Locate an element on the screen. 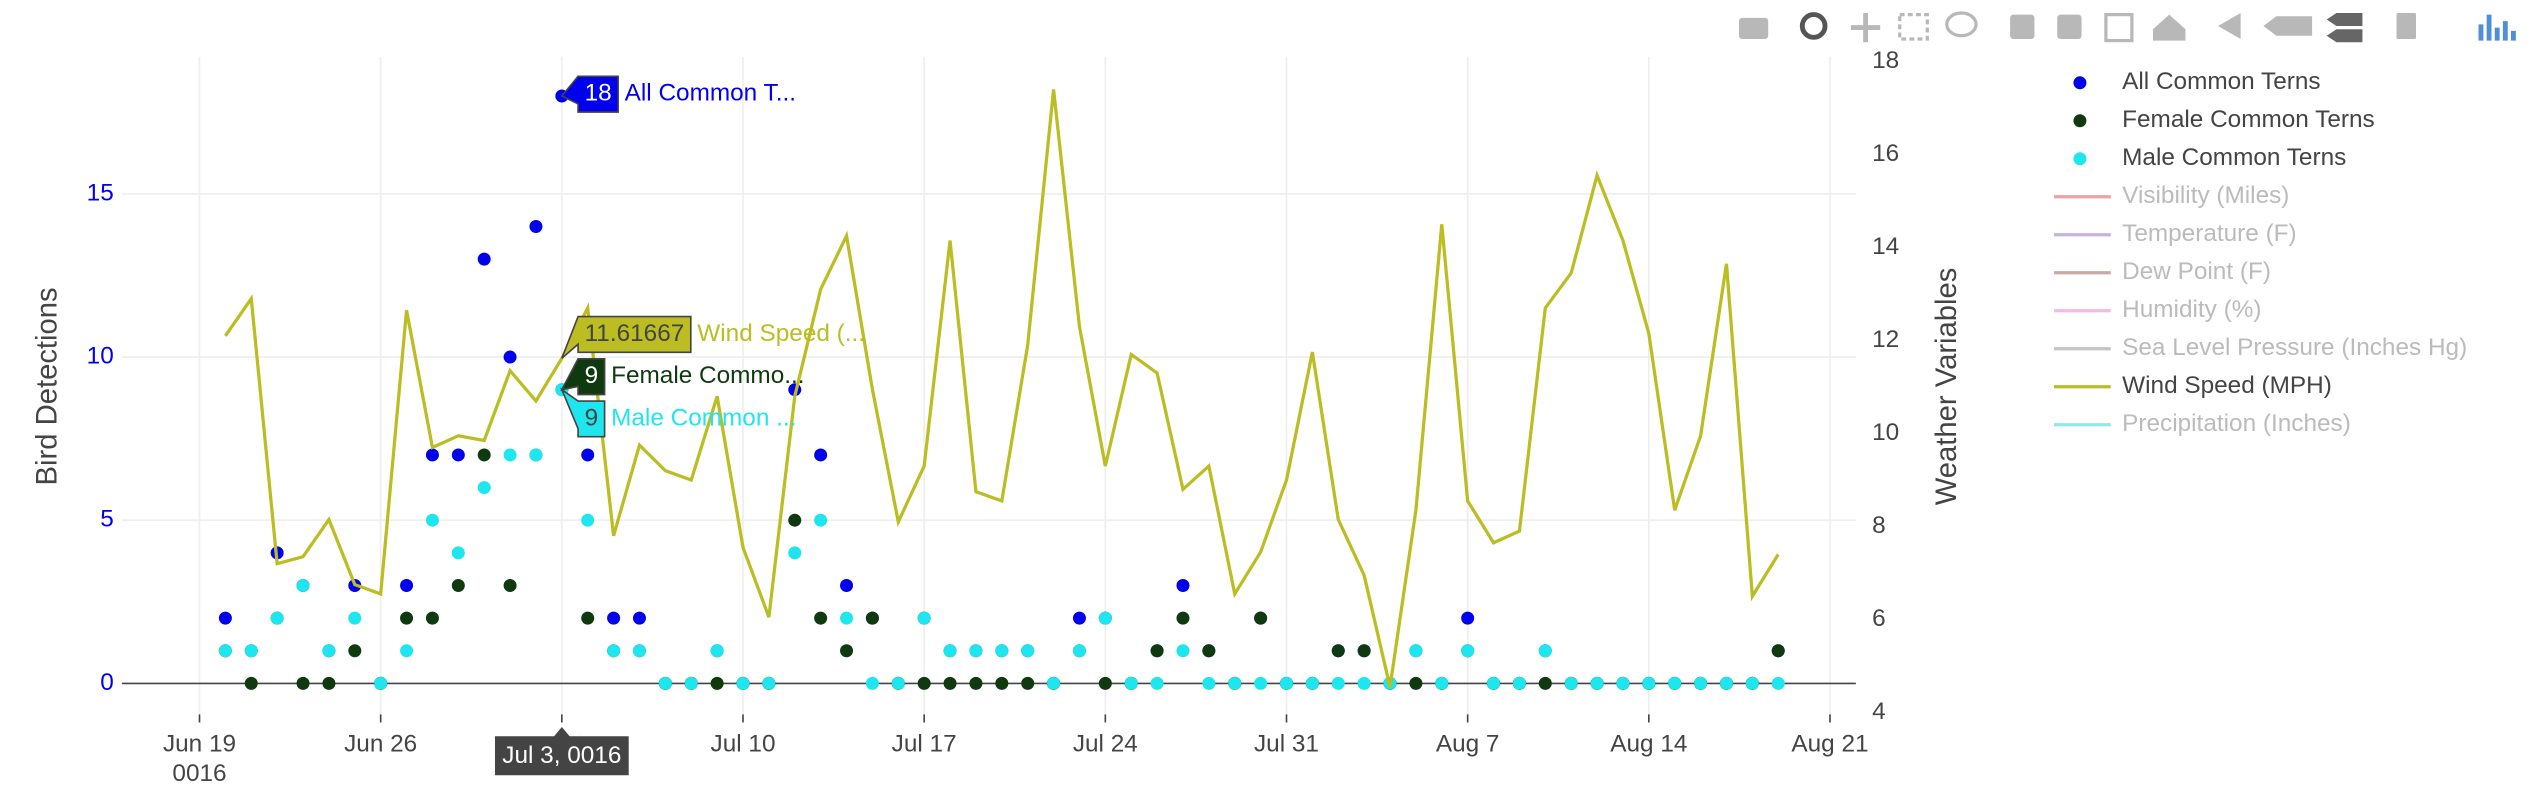  x-tick-label: Jul 17 is located at coordinates (924, 744).